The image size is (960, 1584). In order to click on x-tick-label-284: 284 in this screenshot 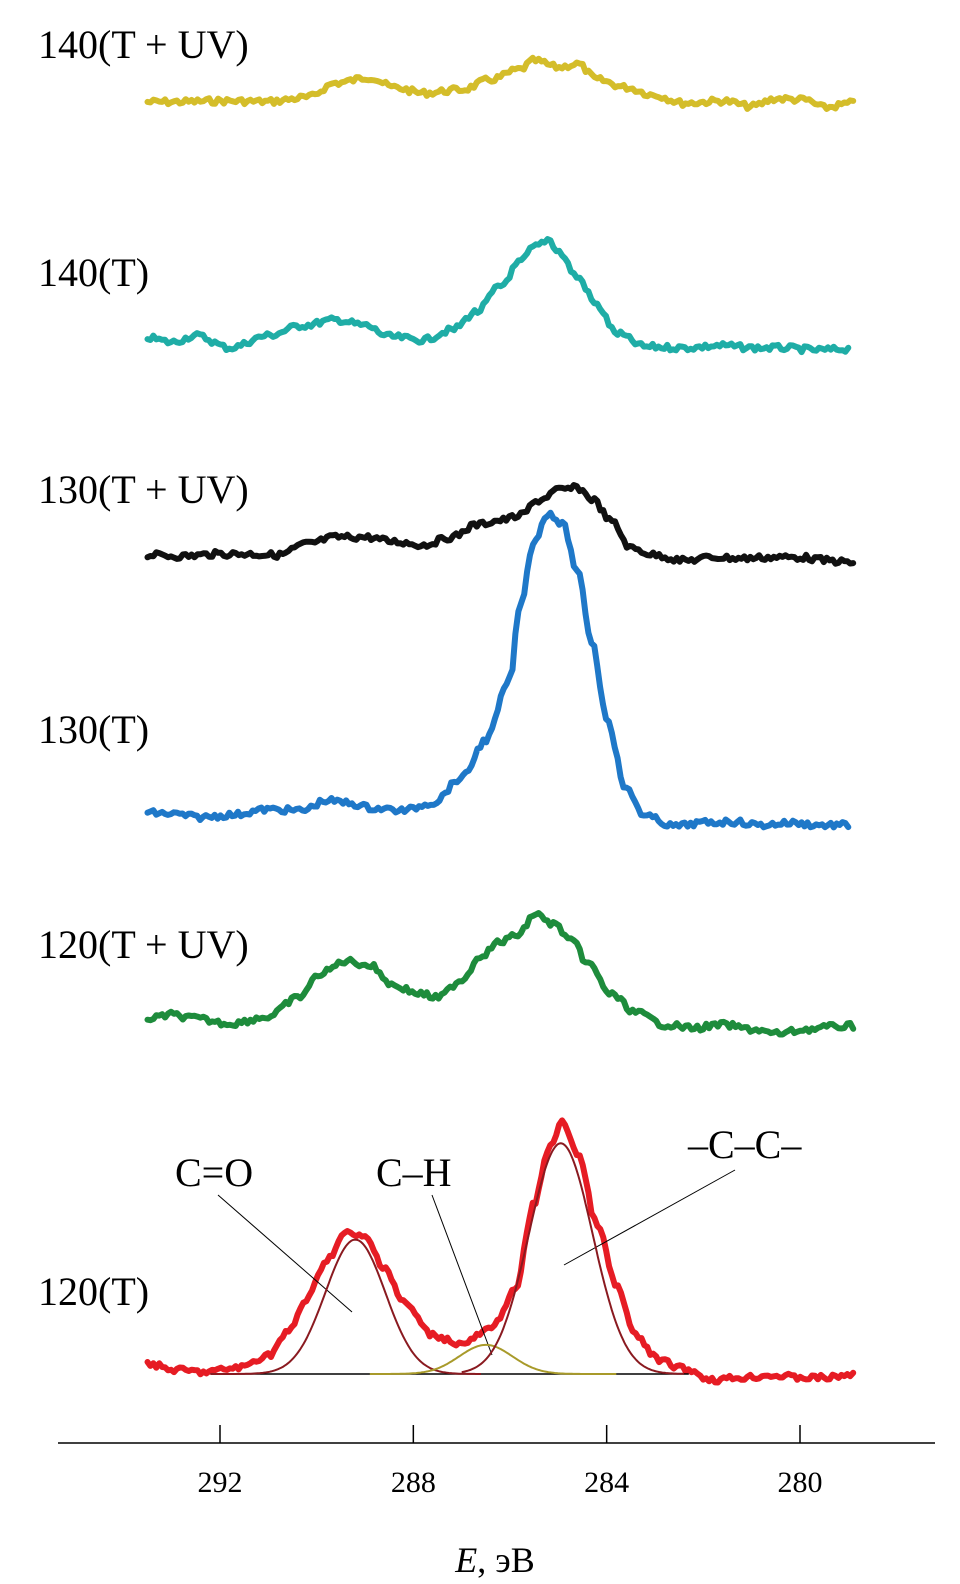, I will do `click(606, 1482)`.